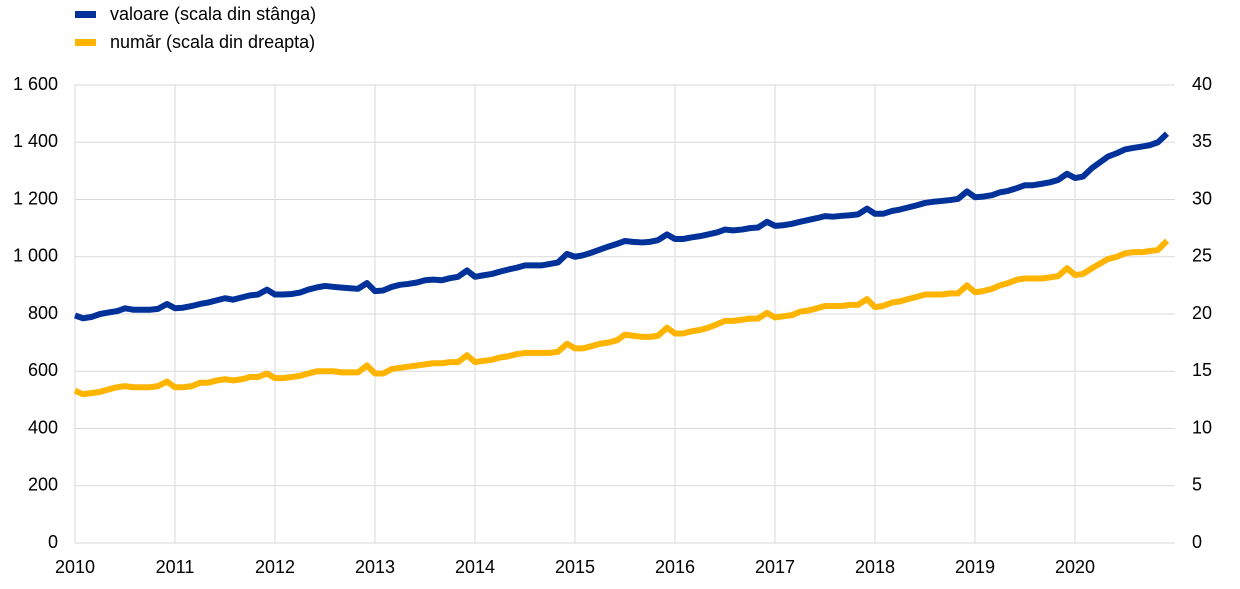 Image resolution: width=1240 pixels, height=589 pixels. Describe the element at coordinates (675, 567) in the screenshot. I see `x-tick-label: 2016` at that location.